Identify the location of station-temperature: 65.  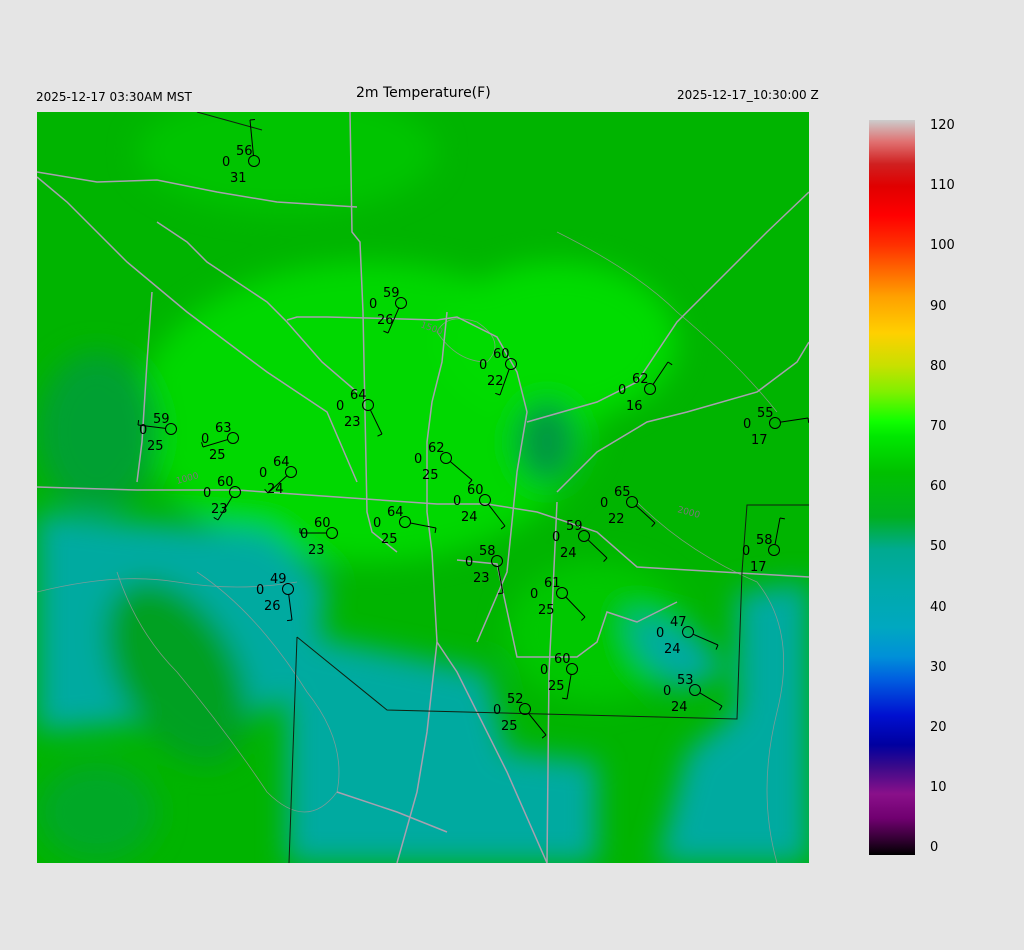
(622, 492).